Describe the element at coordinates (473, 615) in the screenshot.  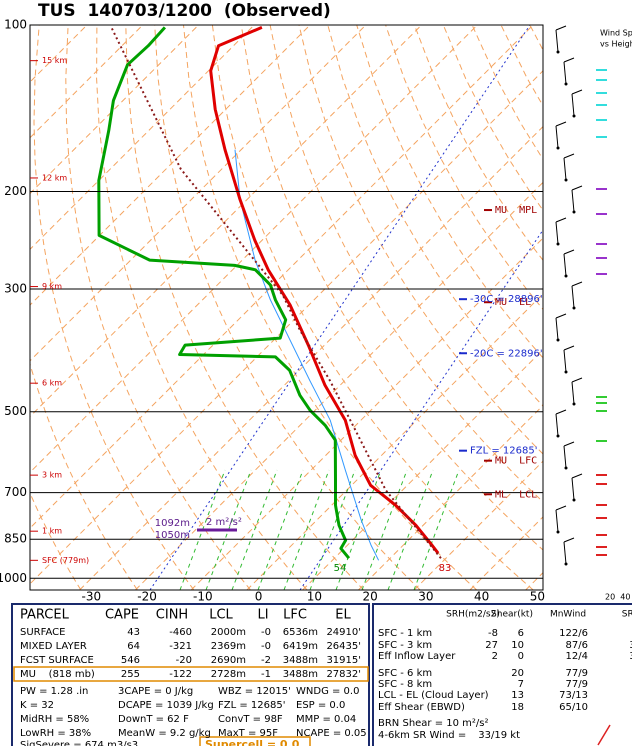
I see `table-header: SRH(m2/s2)` at that location.